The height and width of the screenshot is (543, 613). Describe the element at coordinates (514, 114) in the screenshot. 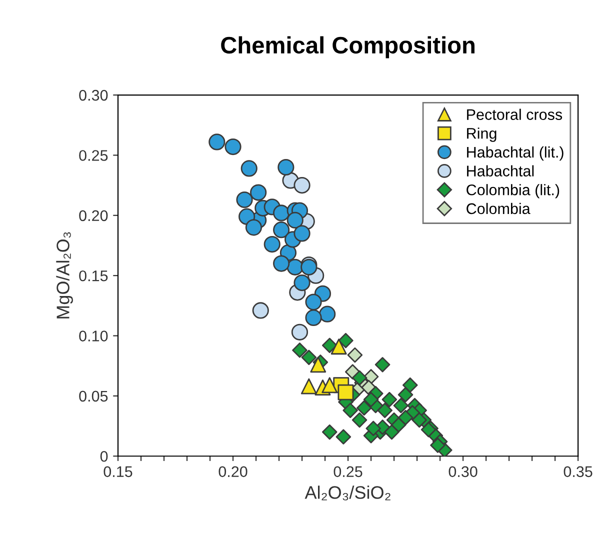

I see `legend-label: Pectoral cross` at that location.